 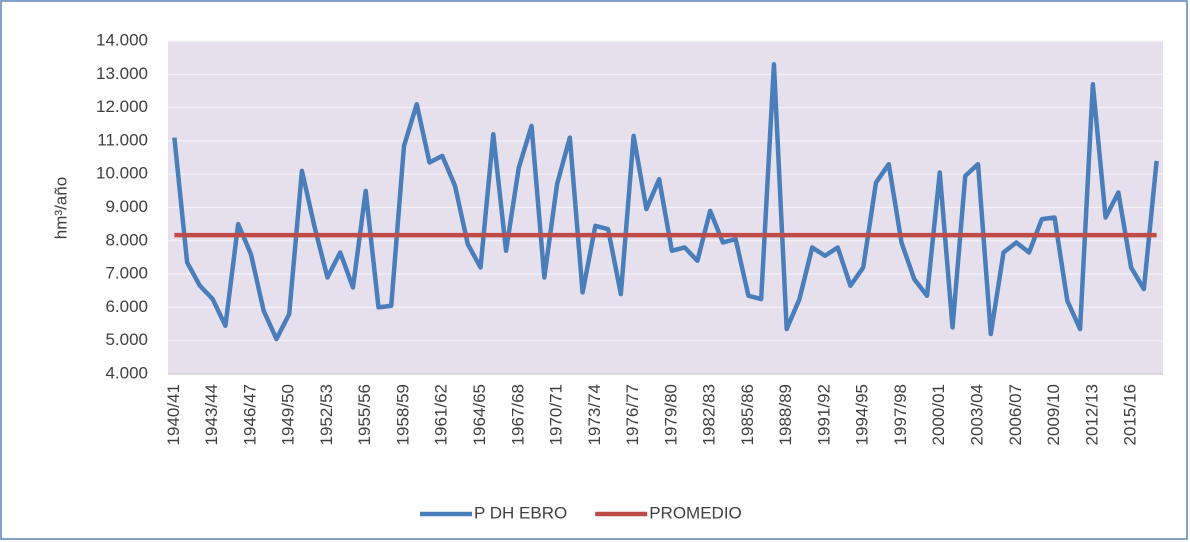 I want to click on legend-label: P DH EBRO, so click(x=520, y=512).